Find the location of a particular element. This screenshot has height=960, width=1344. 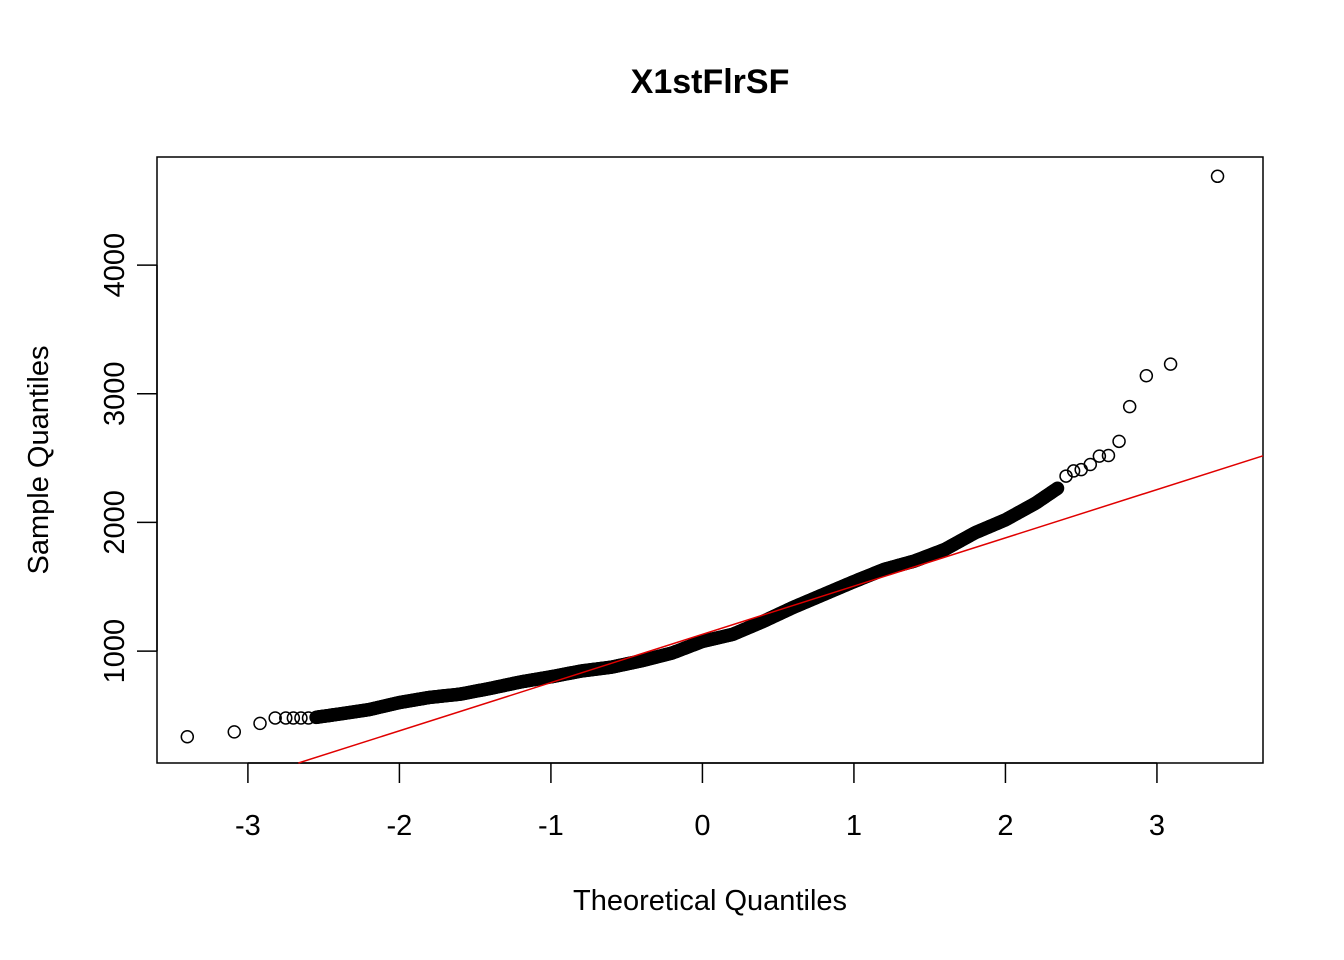

x-tick-label: 3 is located at coordinates (1157, 826).